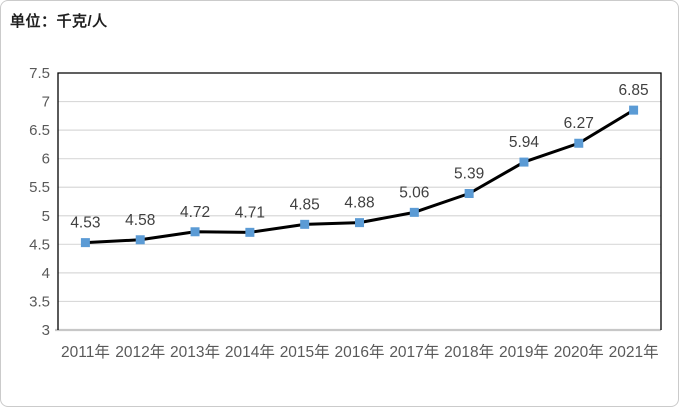  I want to click on y-axis-tick-label: 6.5, so click(39, 130).